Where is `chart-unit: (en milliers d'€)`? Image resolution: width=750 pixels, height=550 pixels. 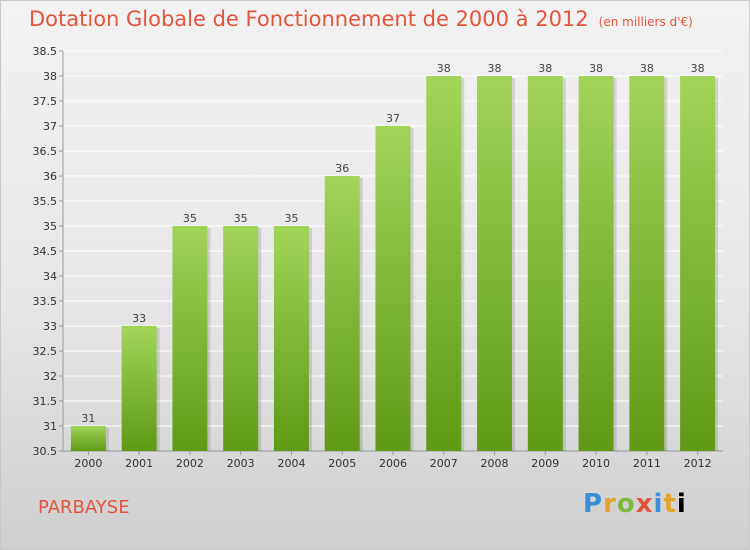
chart-unit: (en milliers d'€) is located at coordinates (645, 22).